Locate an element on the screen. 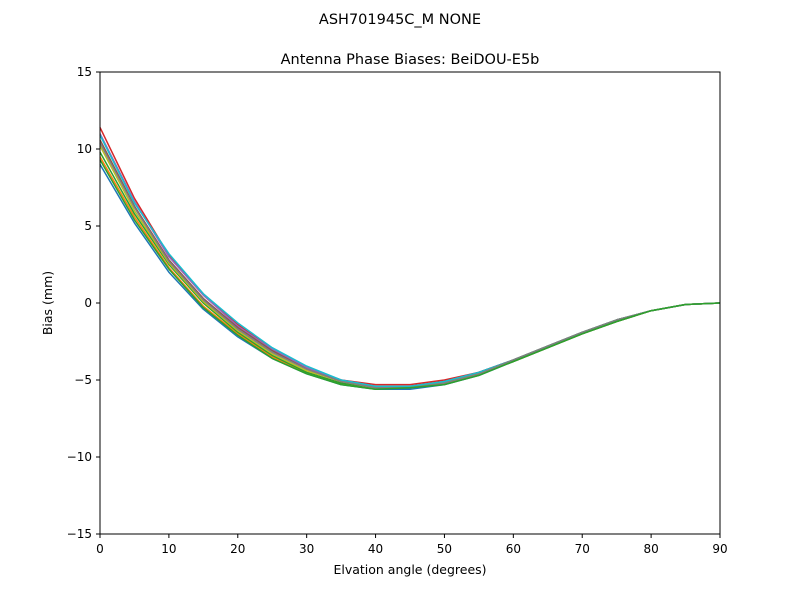 Image resolution: width=800 pixels, height=600 pixels. x-tick-label: 10 is located at coordinates (168, 549).